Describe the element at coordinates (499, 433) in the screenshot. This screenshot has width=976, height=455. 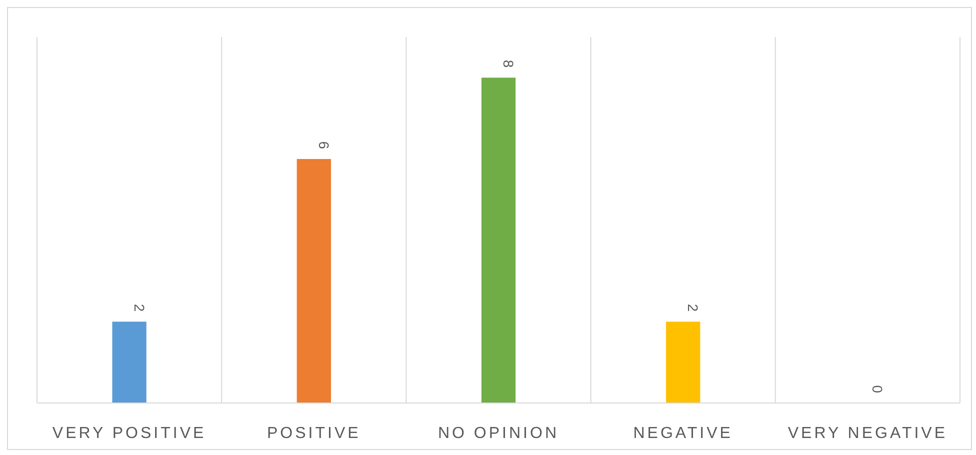
I see `x-tick-label: NO OPINION` at that location.